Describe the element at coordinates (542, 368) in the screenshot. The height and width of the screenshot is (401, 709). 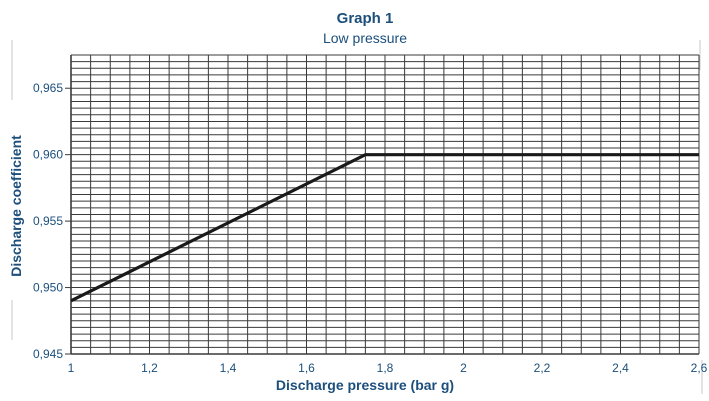
I see `x-tick-label: 2,2` at that location.